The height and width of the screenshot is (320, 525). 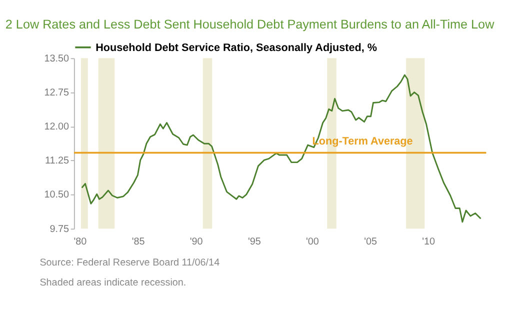 I want to click on y-tick-label: 11.25, so click(x=57, y=161).